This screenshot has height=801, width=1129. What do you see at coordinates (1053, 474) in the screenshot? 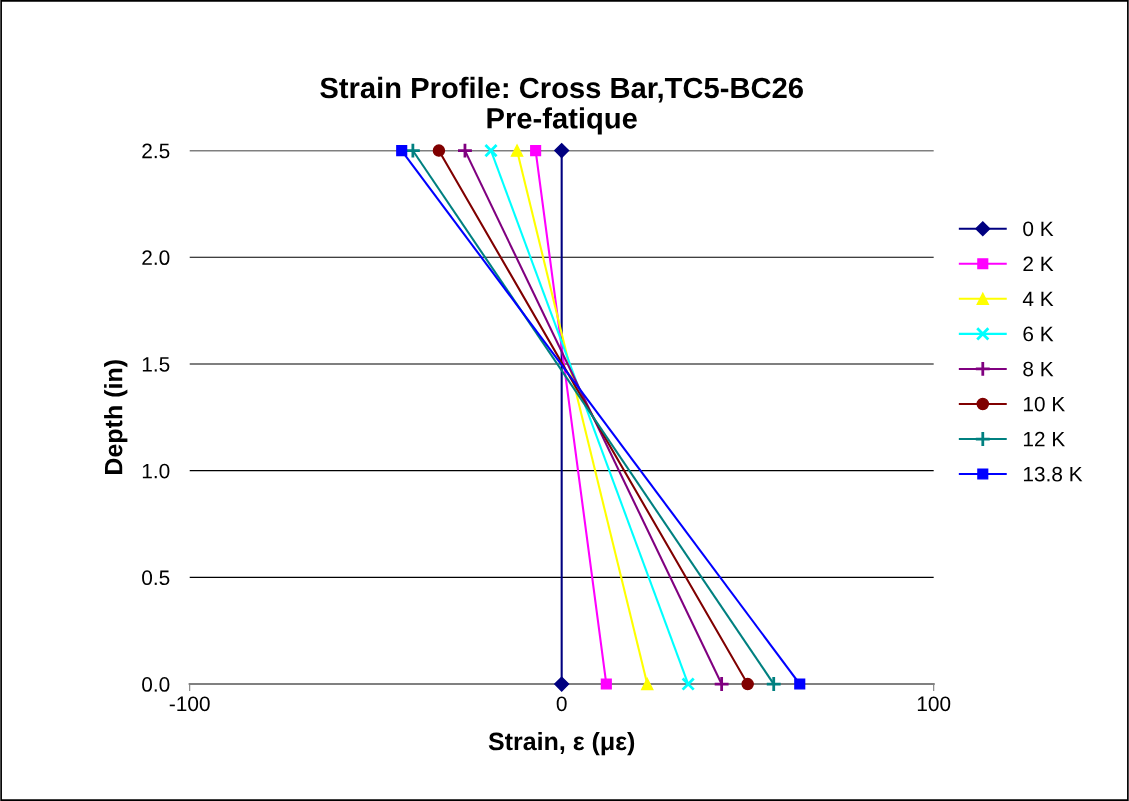
I see `legend-label: 13.8 K` at bounding box center [1053, 474].